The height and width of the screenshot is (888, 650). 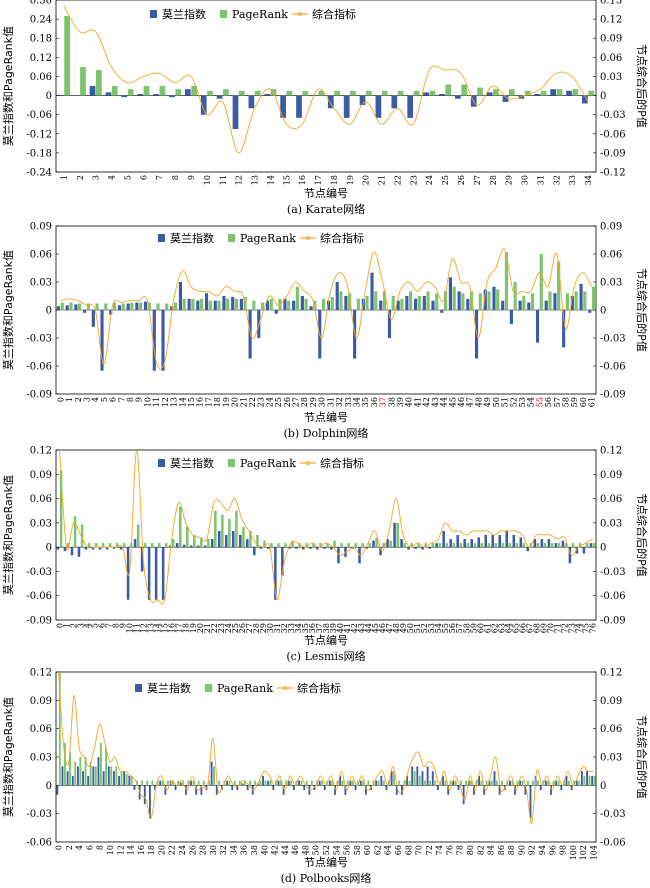 I want to click on x-tick-label: 104, so click(x=593, y=852).